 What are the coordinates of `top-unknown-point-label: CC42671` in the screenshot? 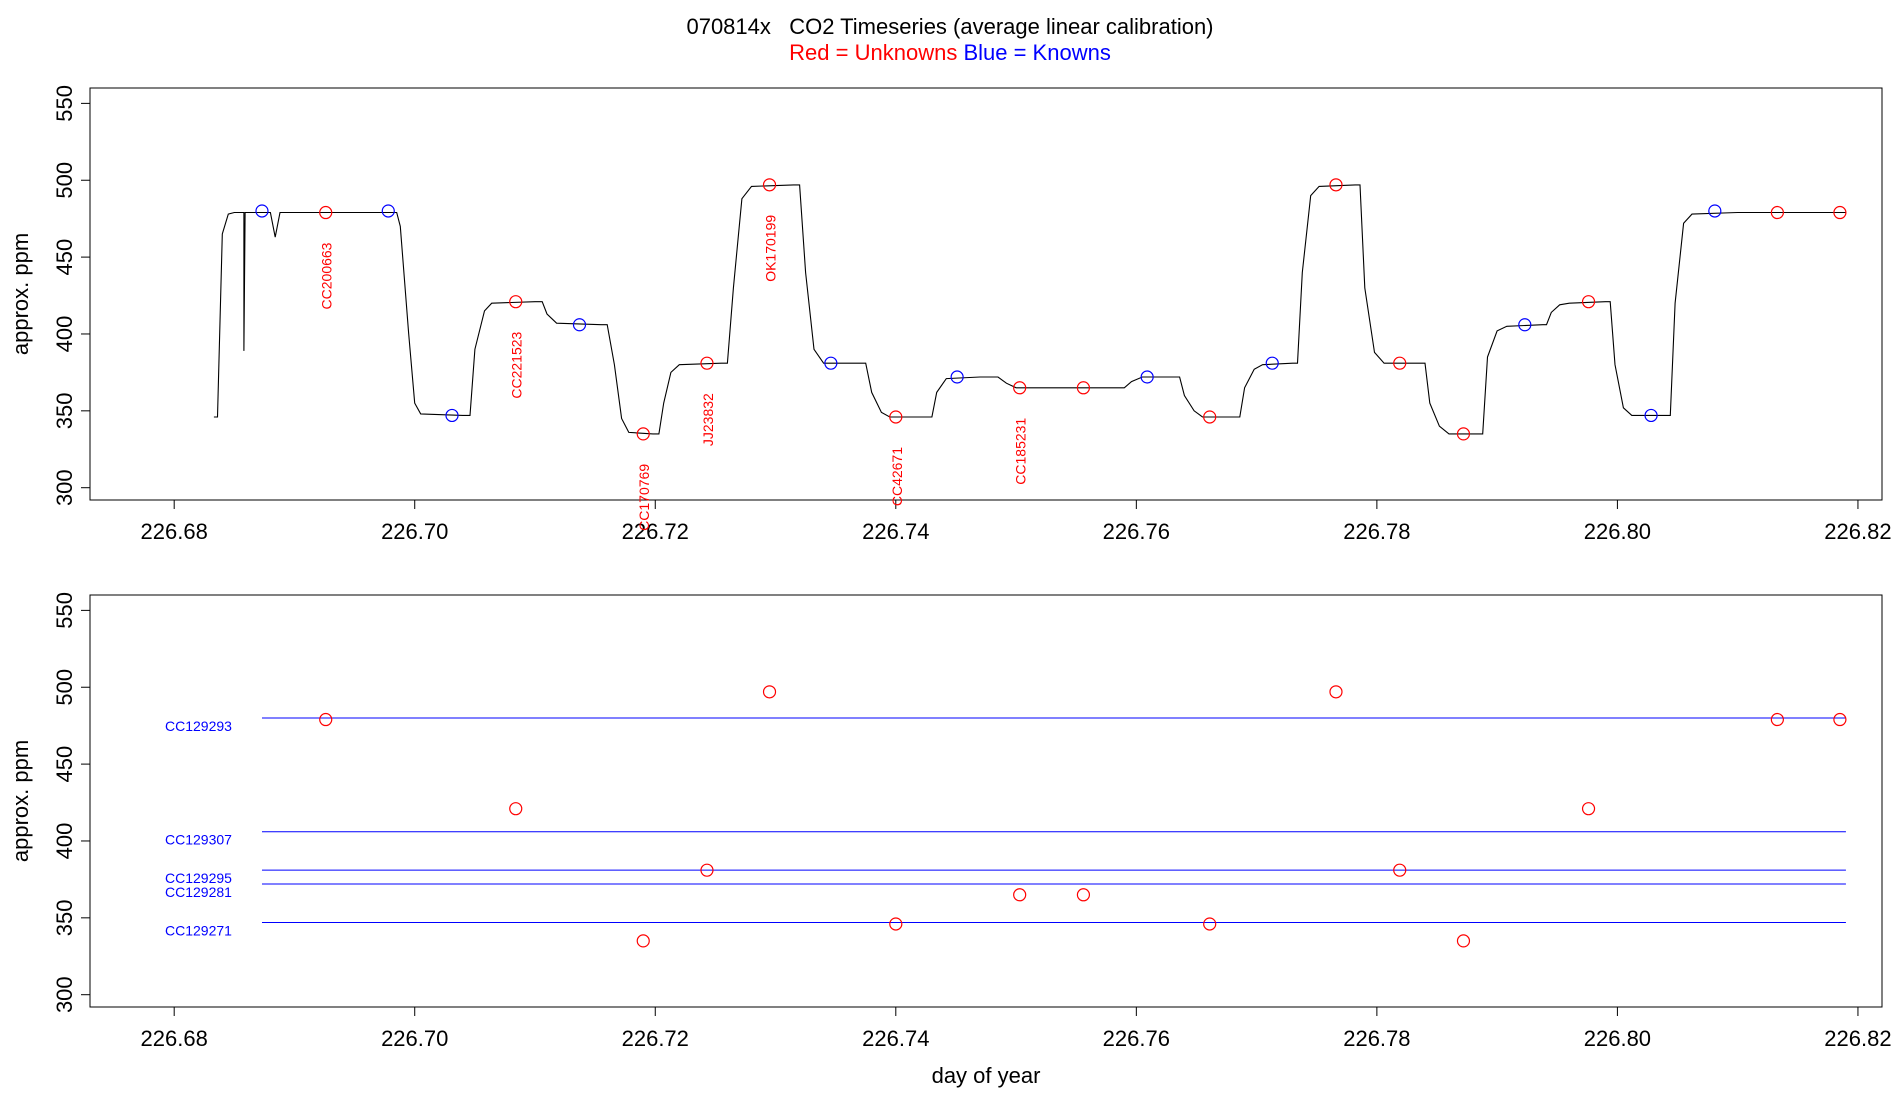 It's located at (897, 476).